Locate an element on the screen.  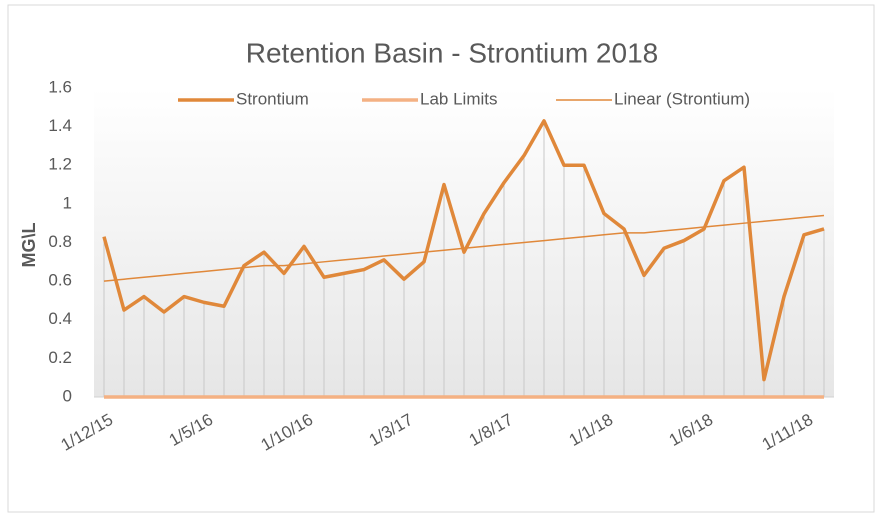
y-tick-label: 0.6 is located at coordinates (60, 280).